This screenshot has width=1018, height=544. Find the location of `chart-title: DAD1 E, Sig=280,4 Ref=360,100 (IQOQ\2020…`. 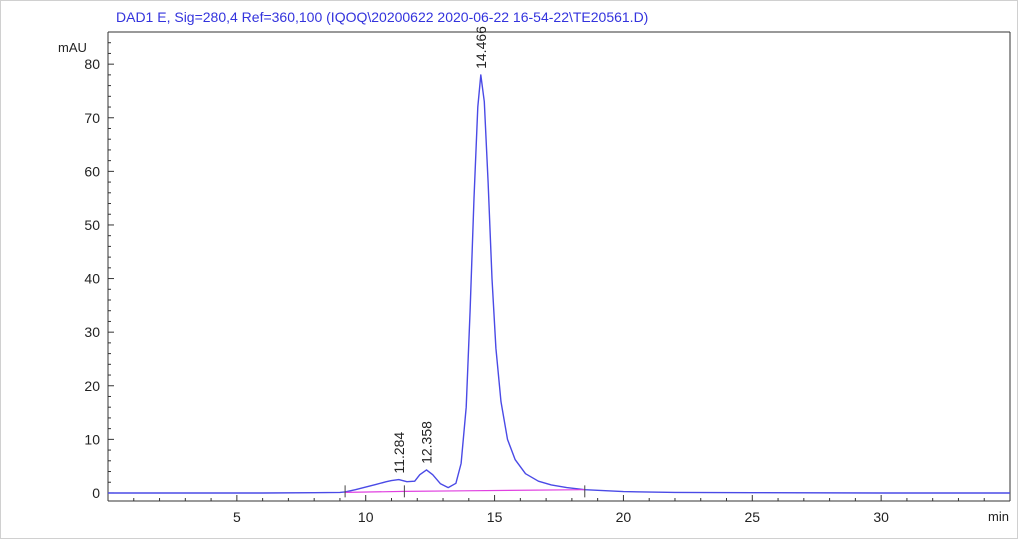

chart-title: DAD1 E, Sig=280,4 Ref=360,100 (IQOQ\2020… is located at coordinates (382, 17).